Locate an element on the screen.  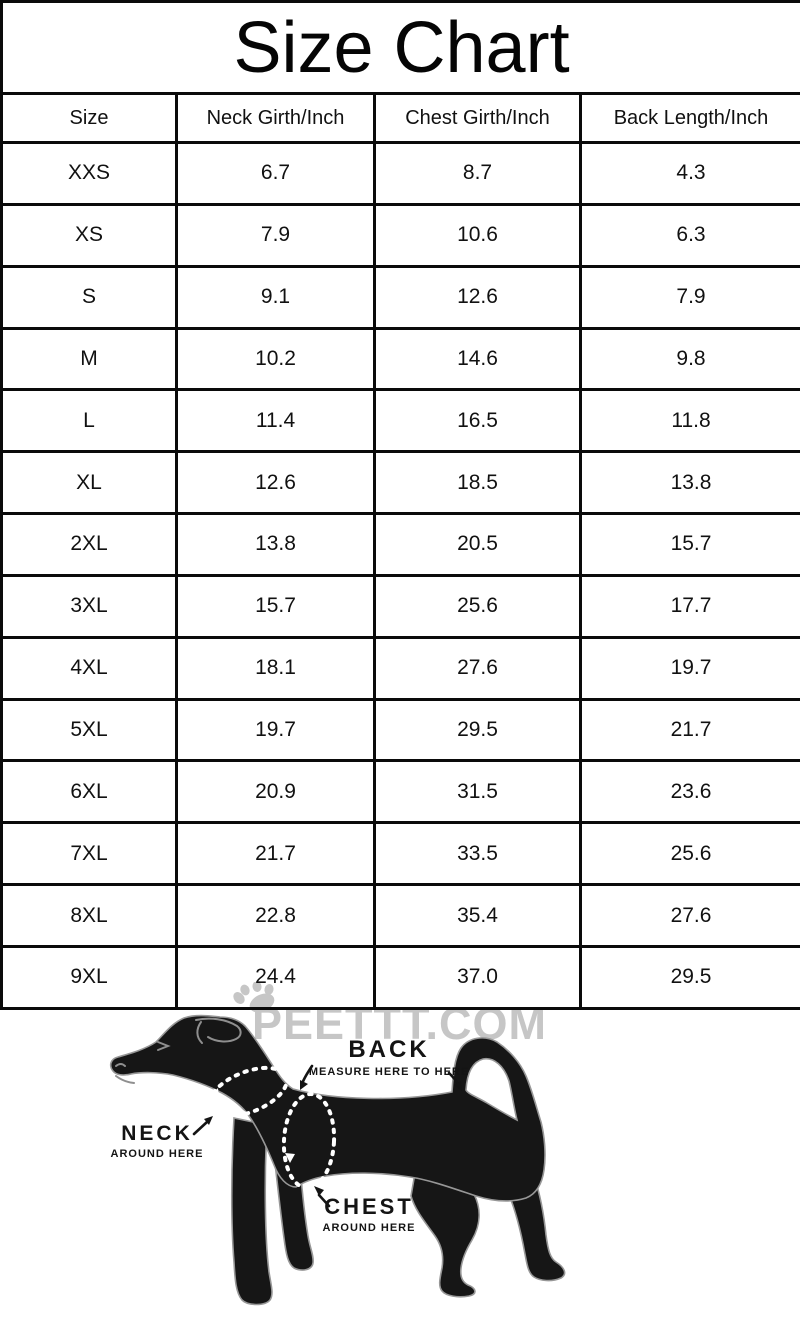
table-cell: 9.8 is located at coordinates (689, 359).